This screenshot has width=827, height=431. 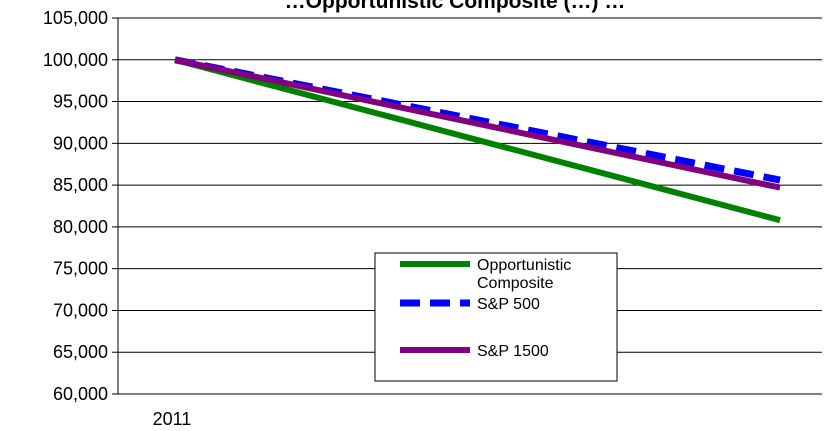 What do you see at coordinates (80, 352) in the screenshot?
I see `y-tick-label: 65,000` at bounding box center [80, 352].